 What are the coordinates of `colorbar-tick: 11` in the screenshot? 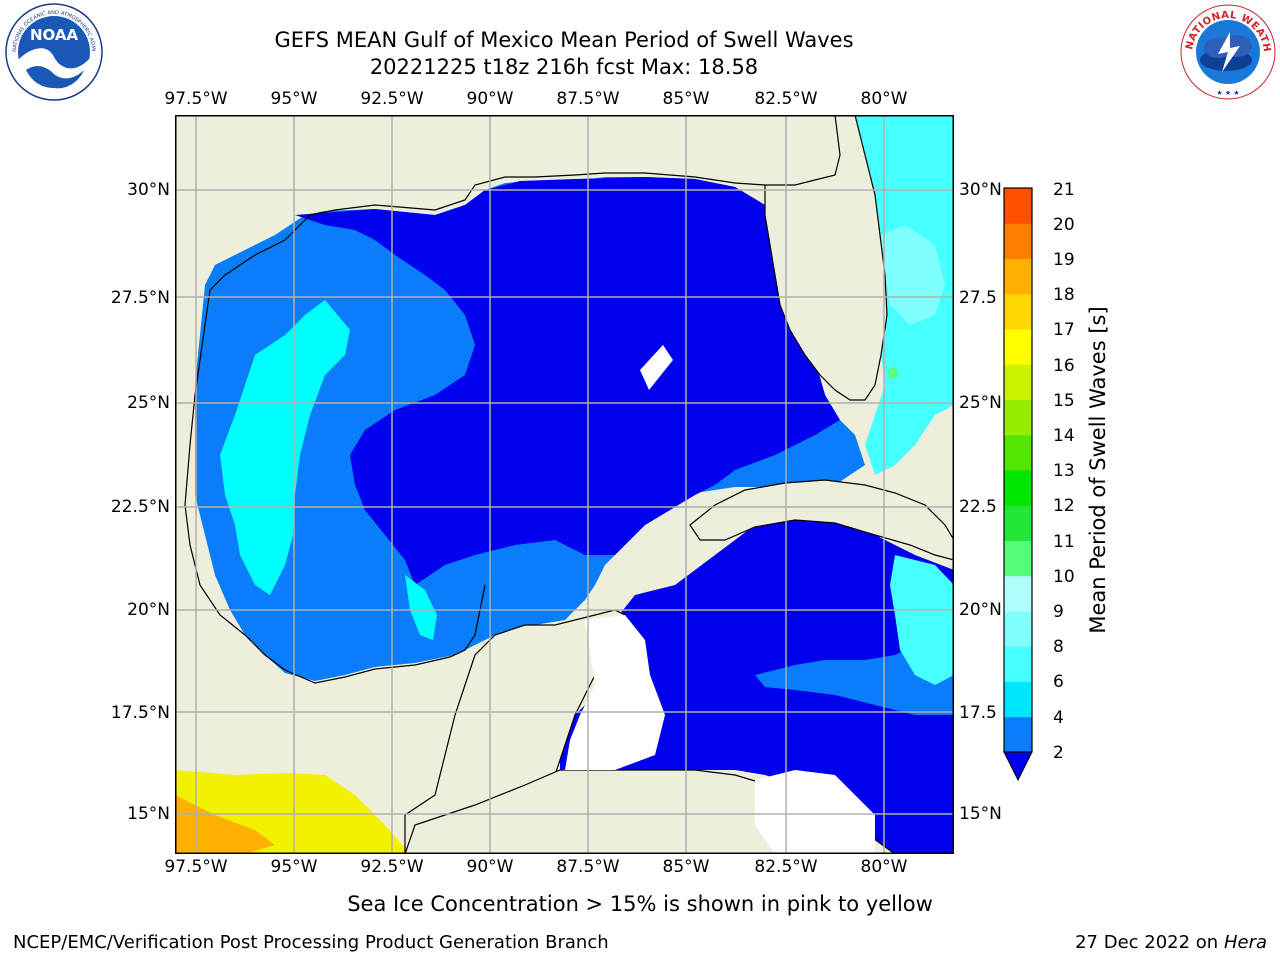 It's located at (1064, 542).